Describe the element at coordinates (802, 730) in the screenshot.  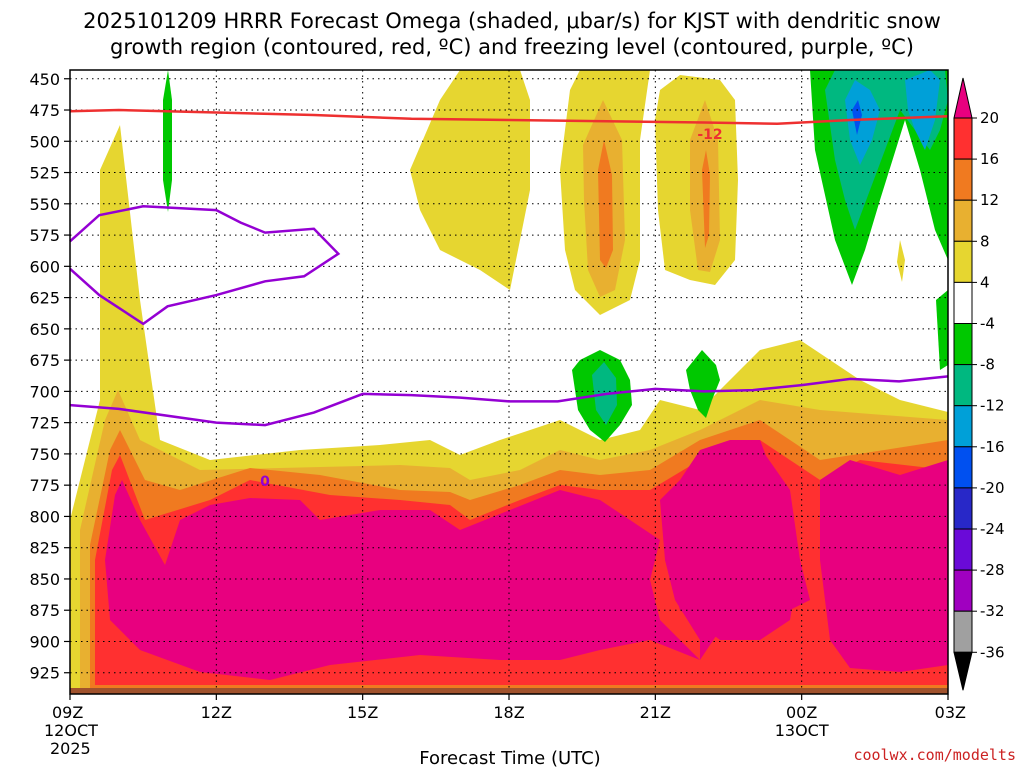
I see `x-tick-date-00Z: 13OCT` at that location.